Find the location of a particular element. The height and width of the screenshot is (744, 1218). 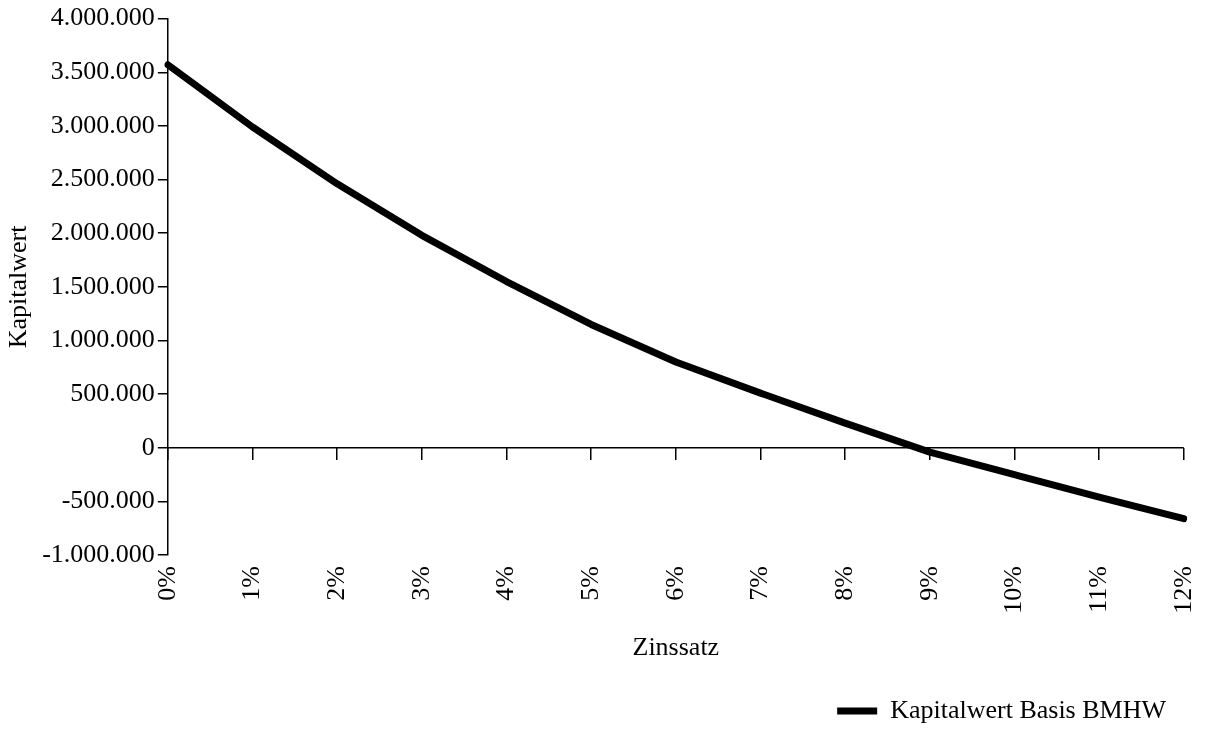

x-tick-label: 3% is located at coordinates (420, 583).